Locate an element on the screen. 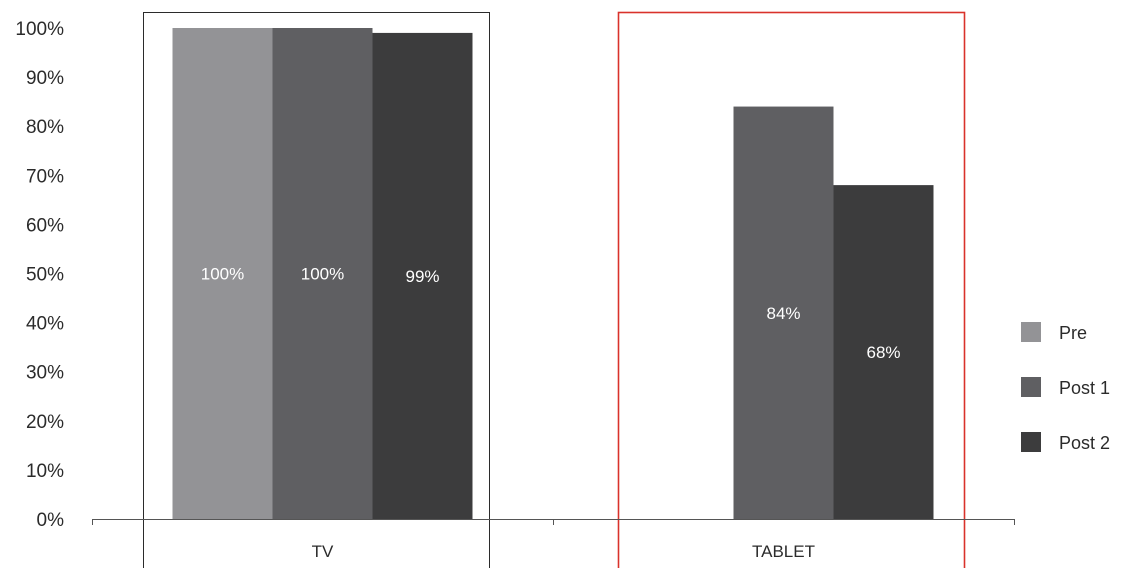 The height and width of the screenshot is (568, 1122). data-label: 99% is located at coordinates (422, 276).